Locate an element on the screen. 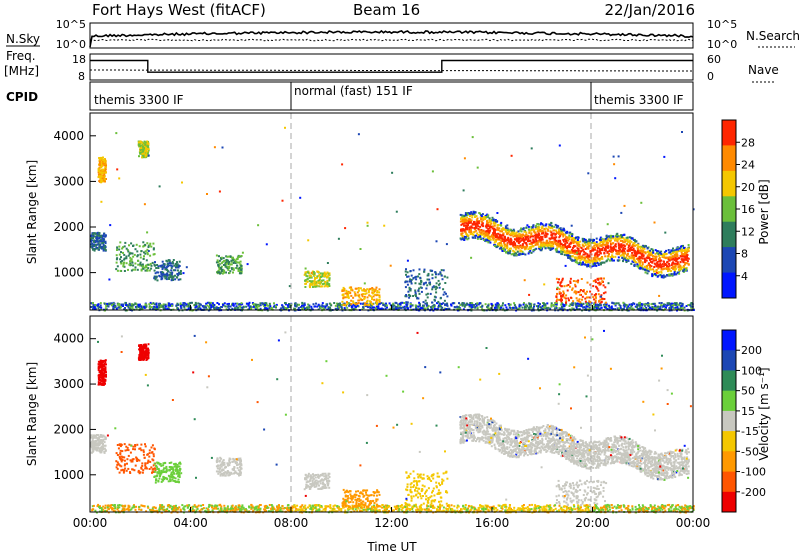 The width and height of the screenshot is (800, 554). nsky-label: N.Sky is located at coordinates (23, 39).